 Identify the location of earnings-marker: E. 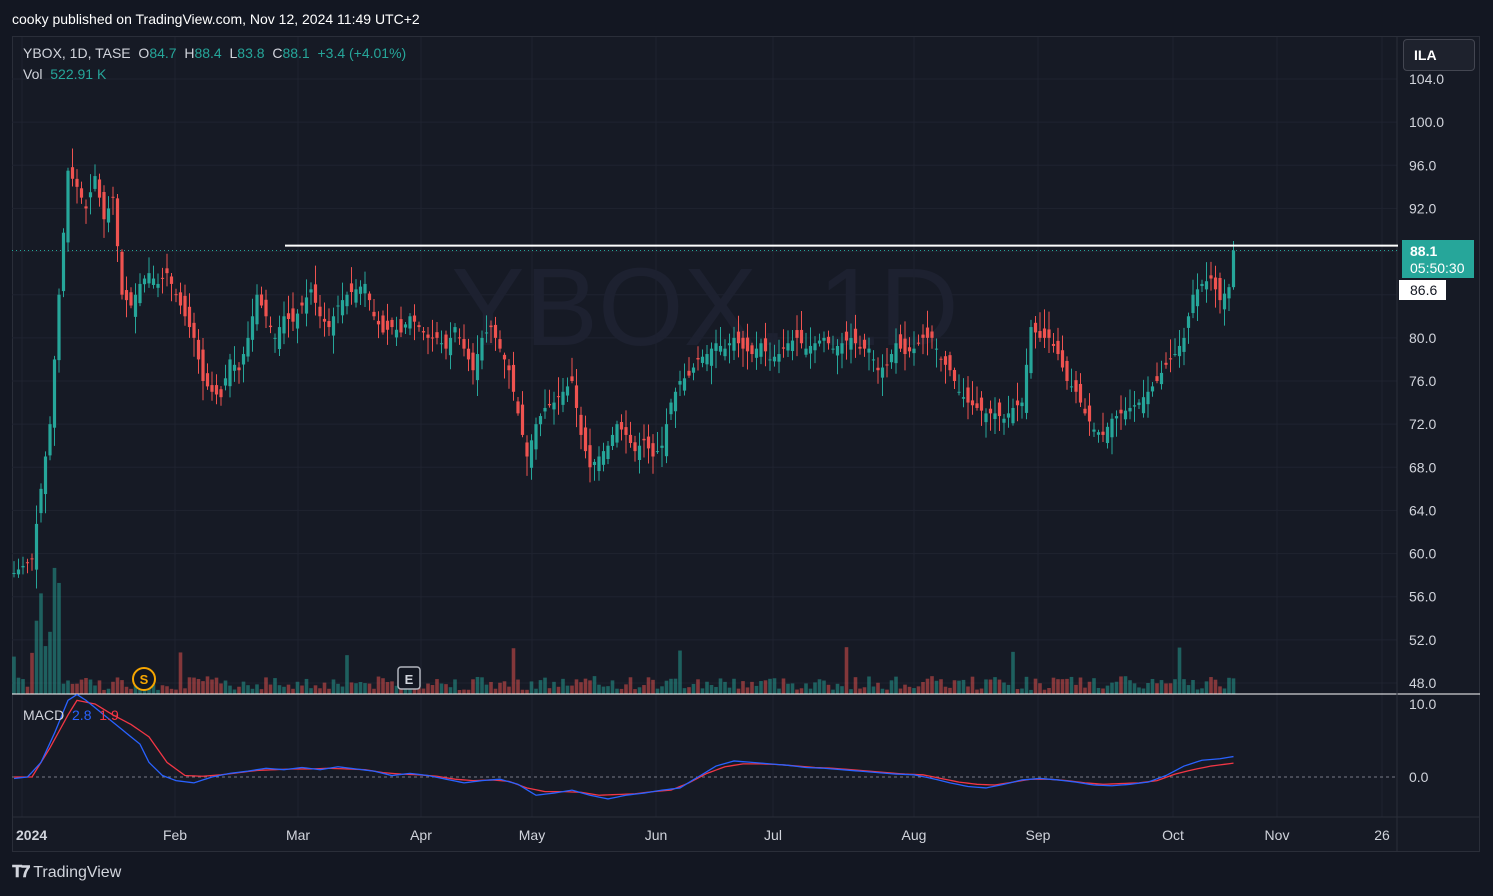
(409, 678).